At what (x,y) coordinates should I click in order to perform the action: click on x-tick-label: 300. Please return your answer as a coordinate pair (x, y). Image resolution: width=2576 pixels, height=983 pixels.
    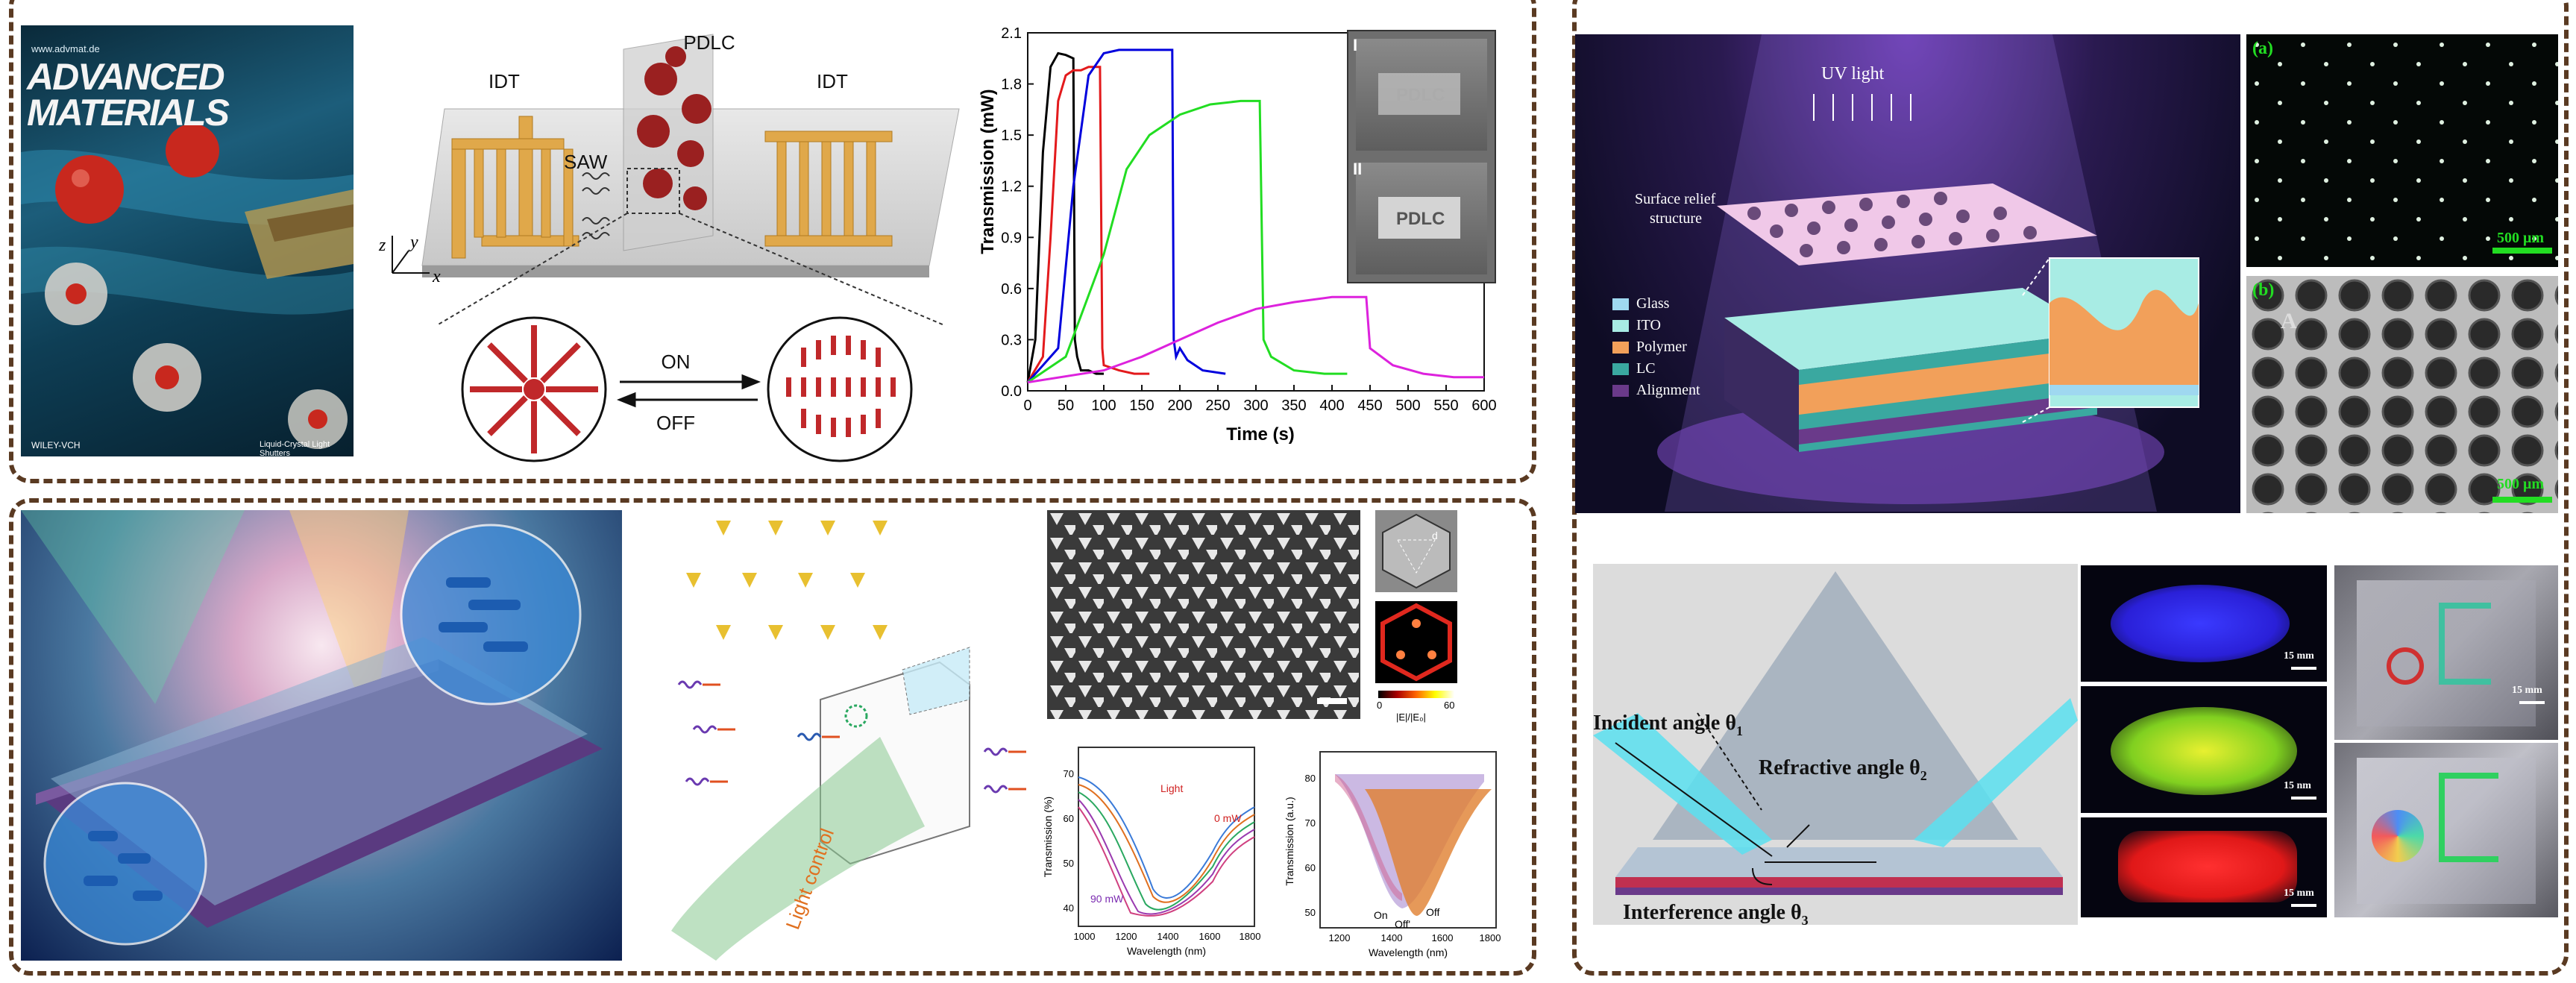
    Looking at the image, I should click on (1256, 406).